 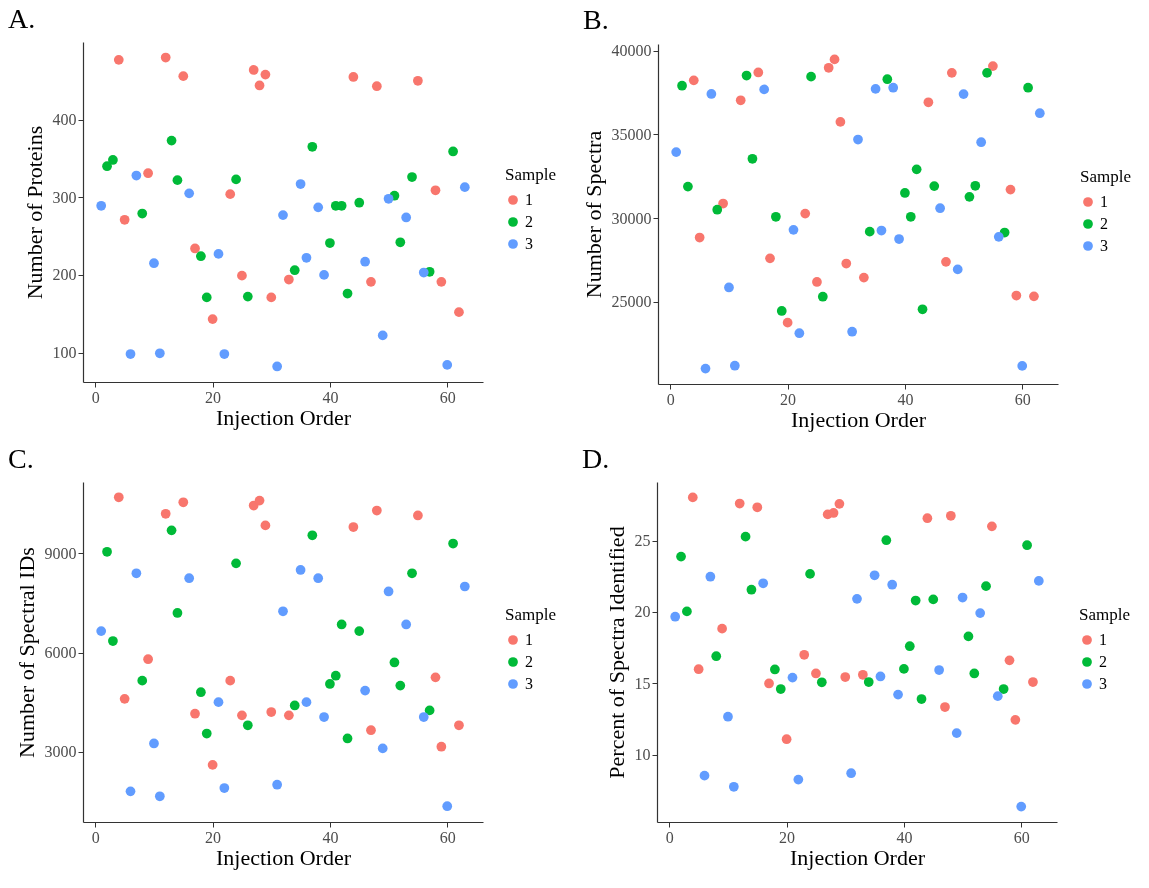 What do you see at coordinates (596, 458) in the screenshot?
I see `chart-title: D.` at bounding box center [596, 458].